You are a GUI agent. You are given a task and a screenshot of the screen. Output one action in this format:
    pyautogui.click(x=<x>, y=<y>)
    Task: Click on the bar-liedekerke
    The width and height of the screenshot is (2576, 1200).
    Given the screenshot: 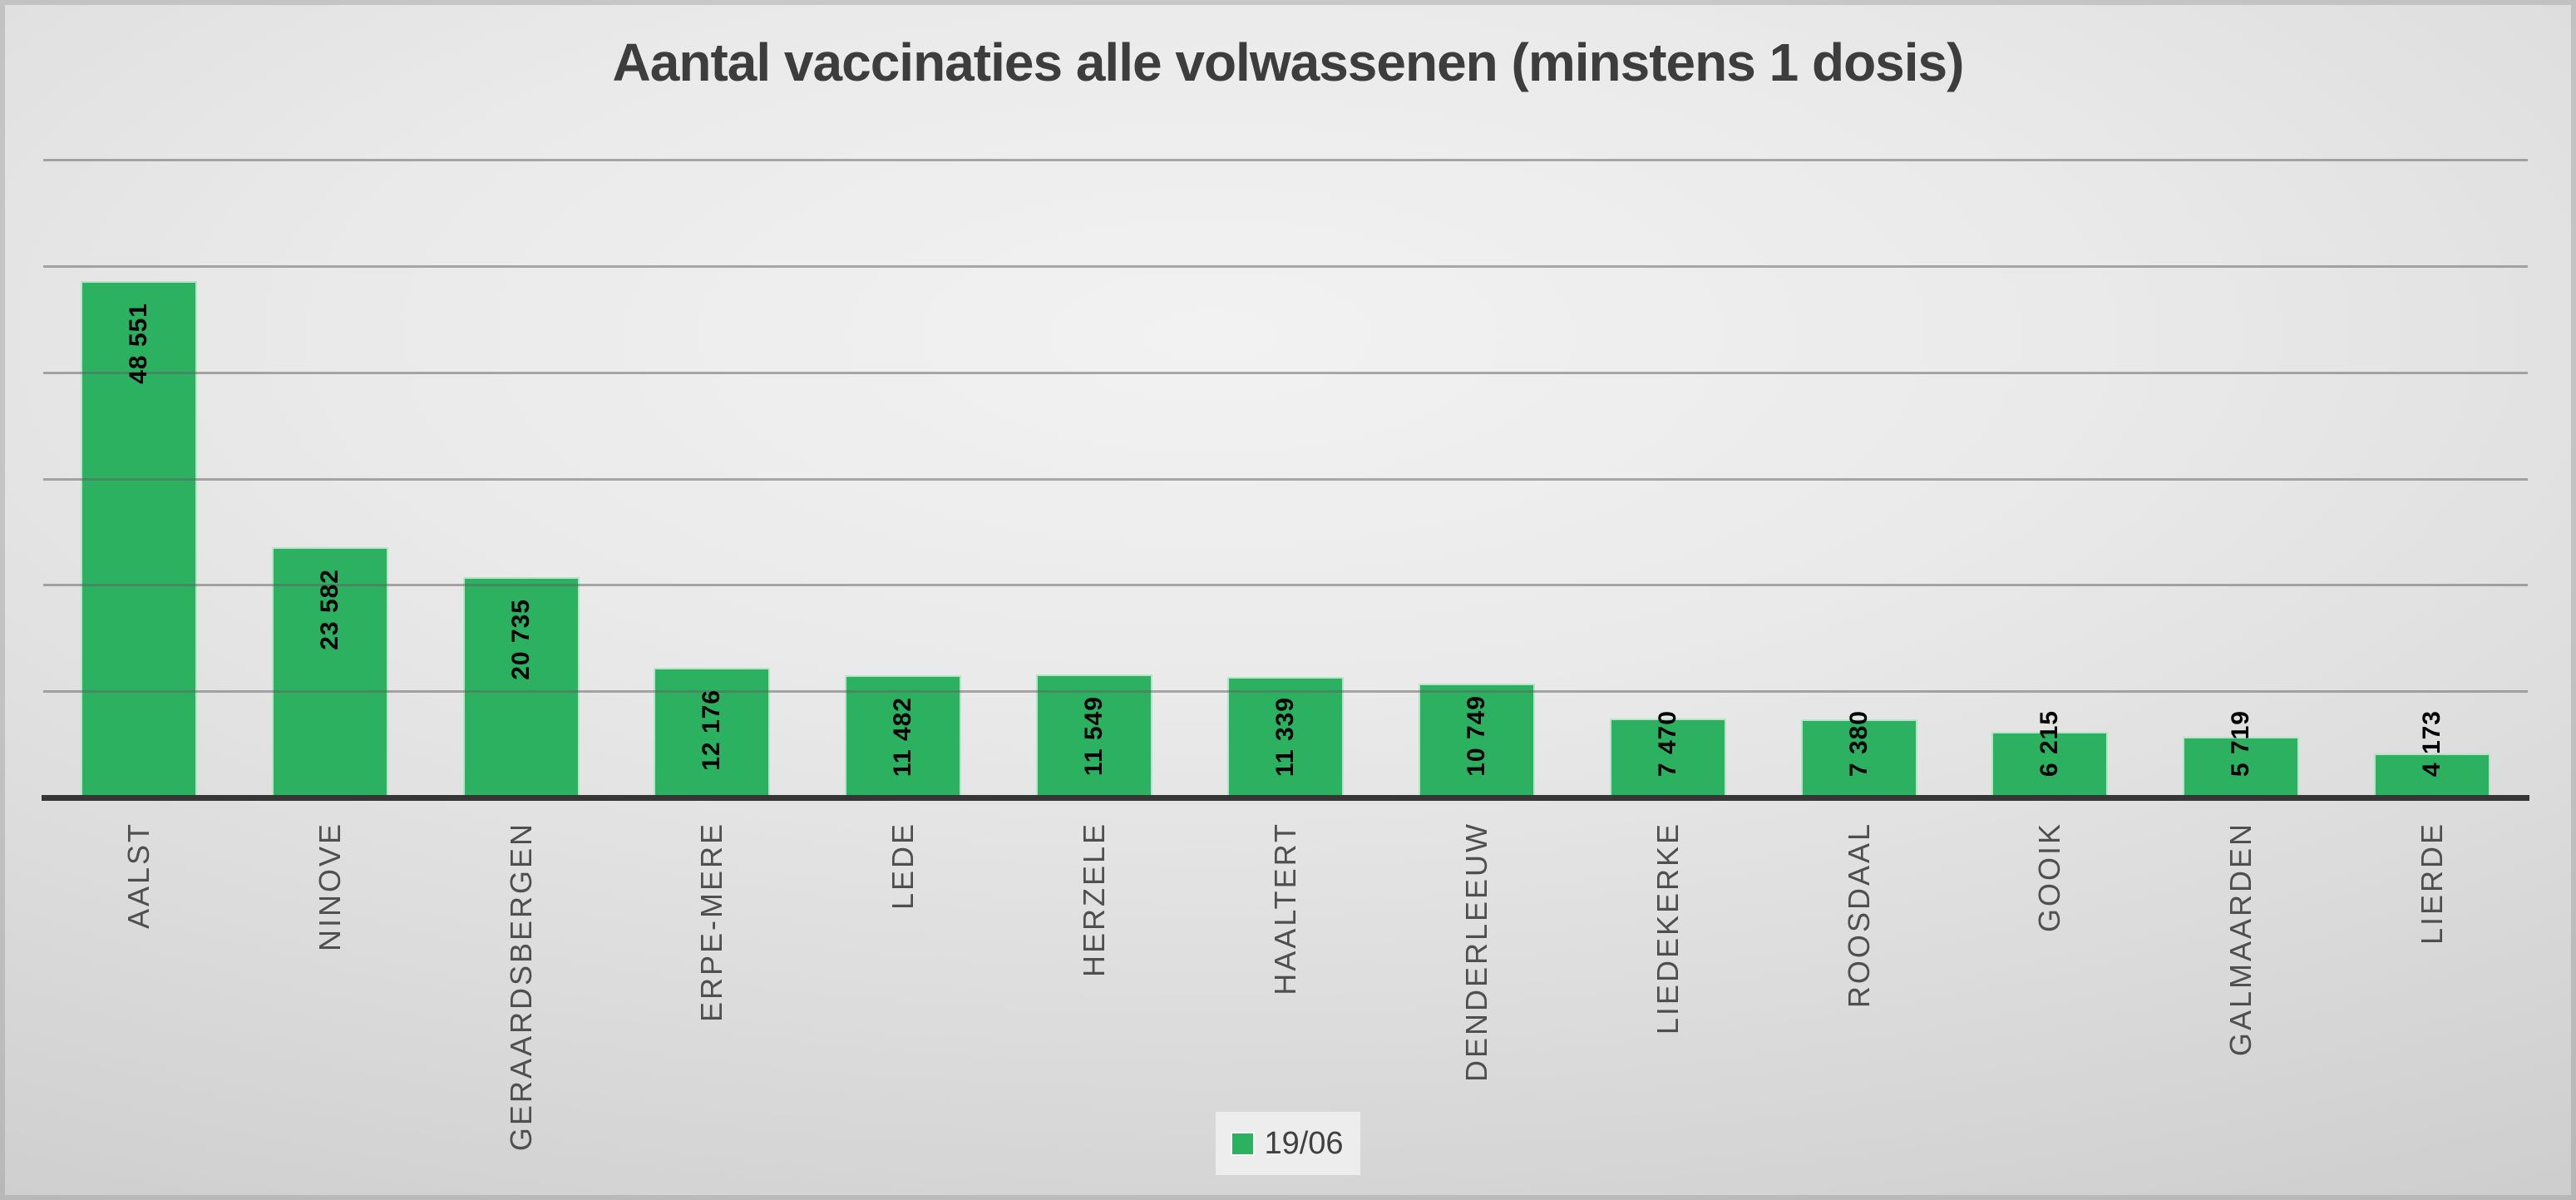 What is the action you would take?
    pyautogui.click(x=1667, y=758)
    